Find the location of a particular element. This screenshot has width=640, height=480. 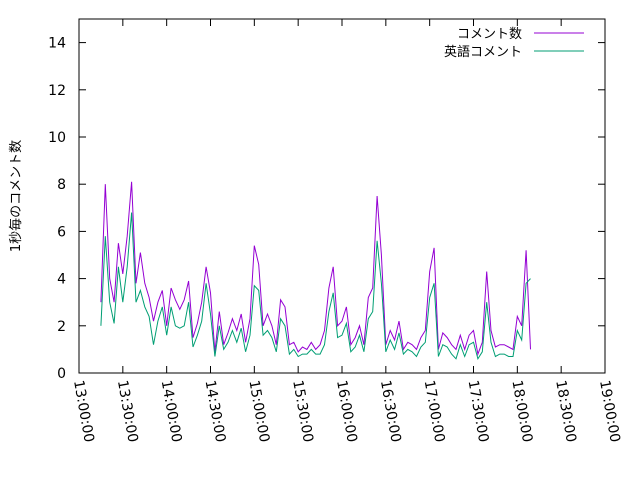

y-tick-label: 8 is located at coordinates (61, 185).